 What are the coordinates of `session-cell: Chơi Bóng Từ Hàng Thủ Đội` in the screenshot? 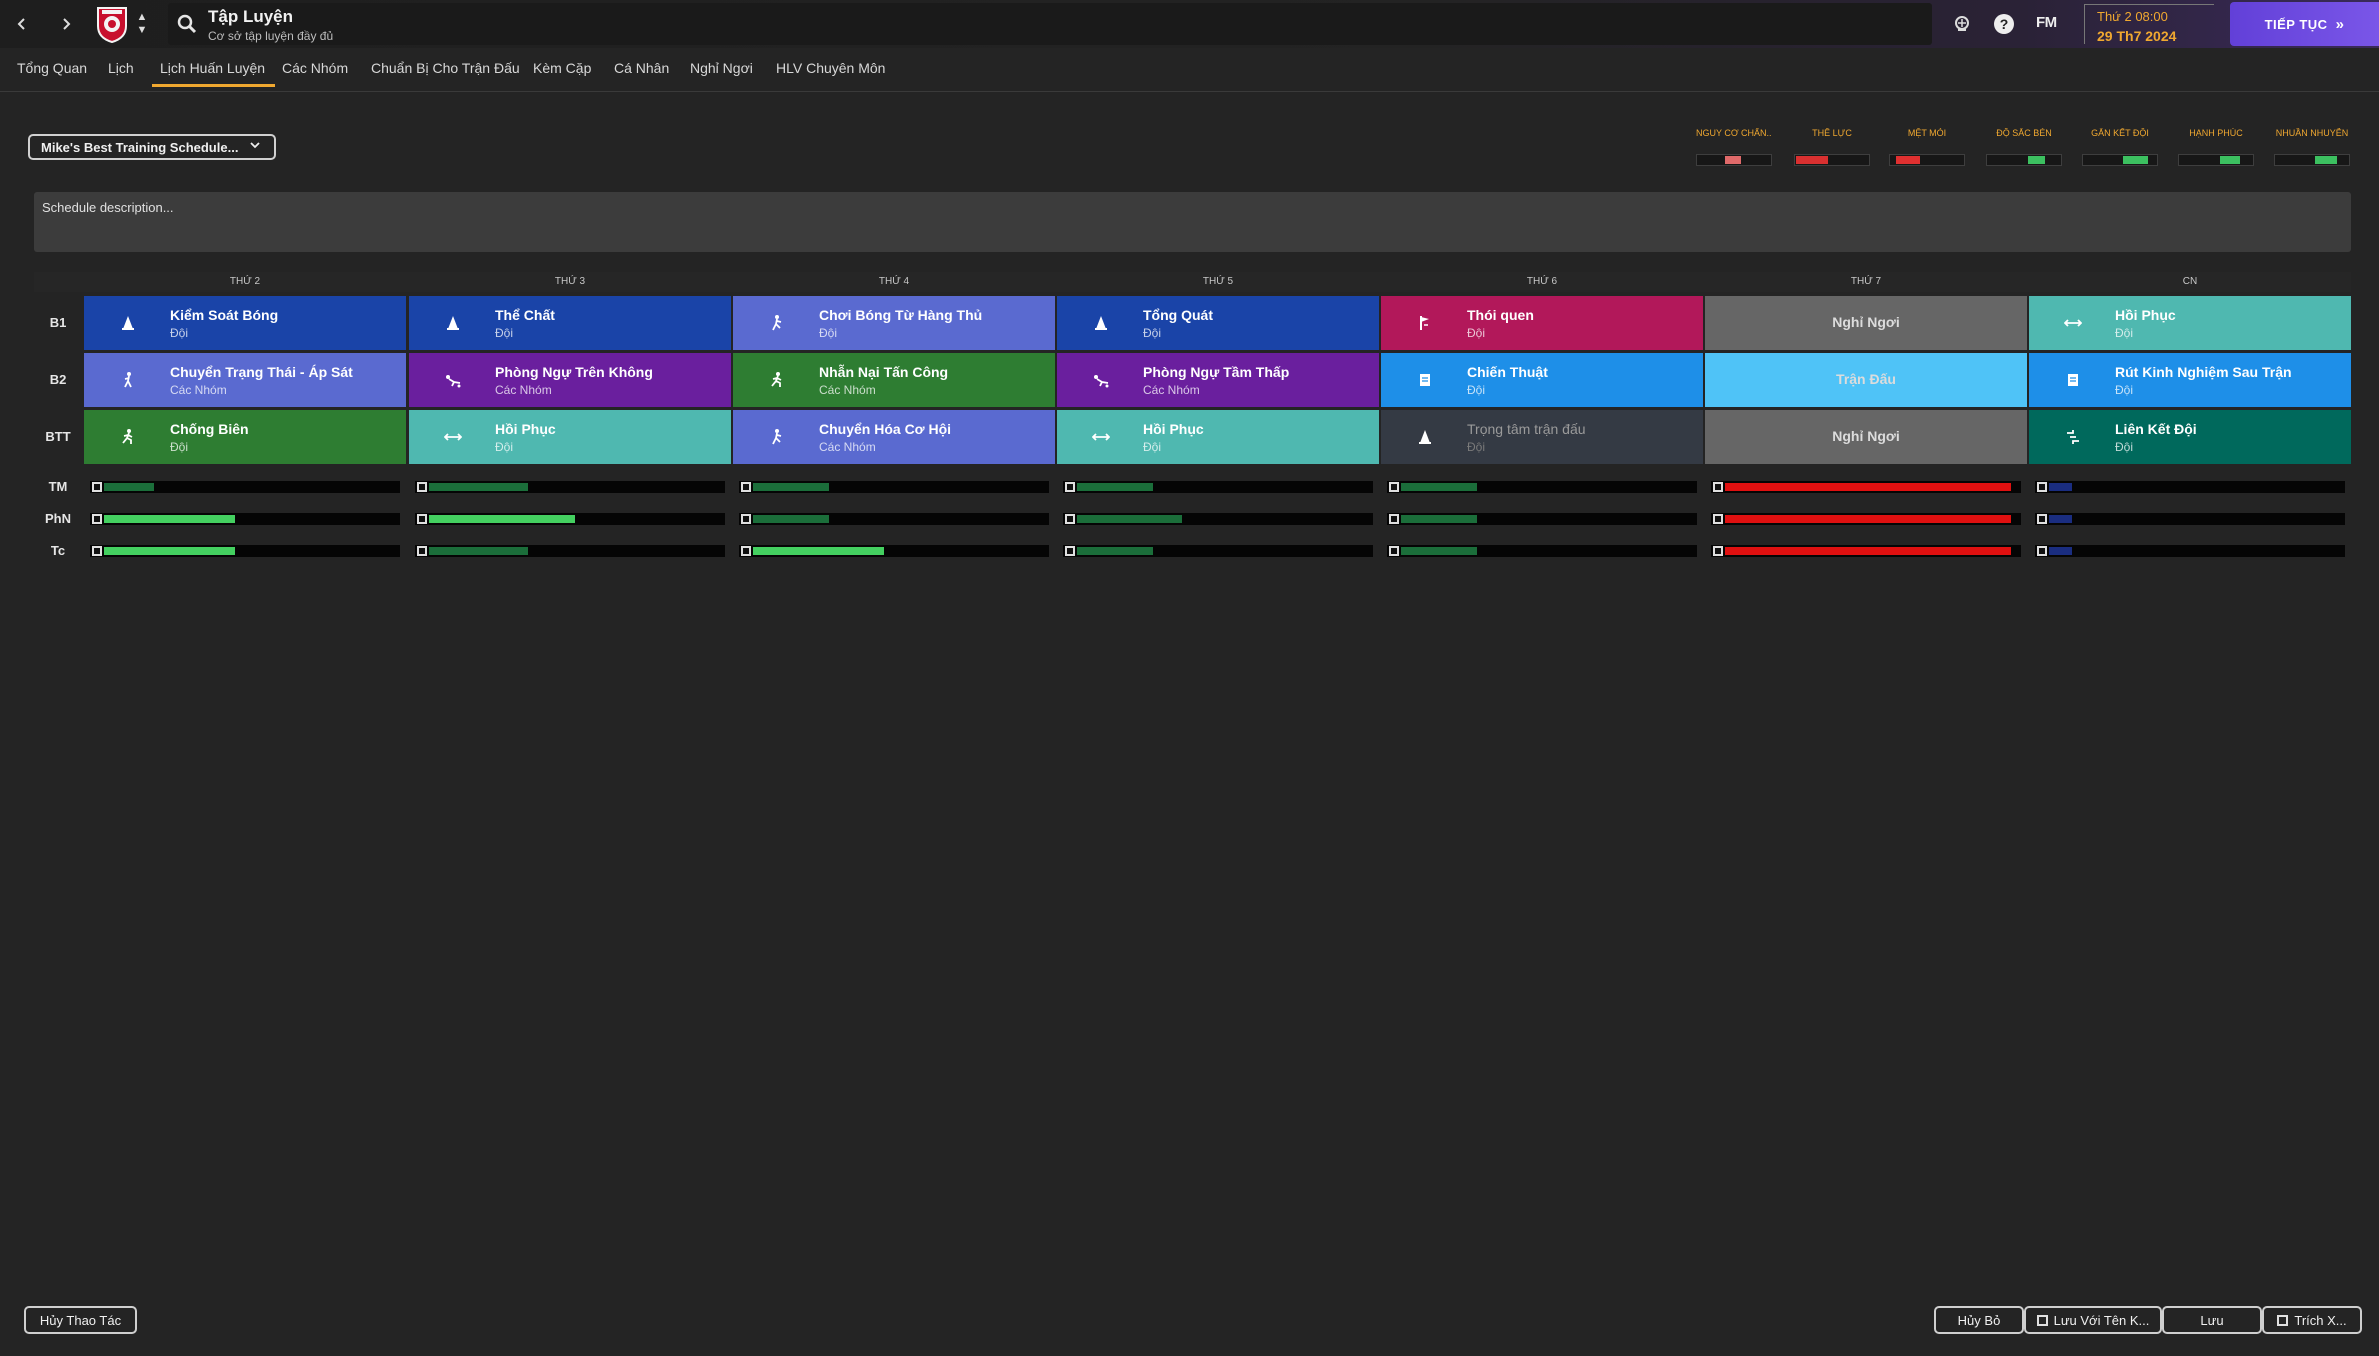 It's located at (894, 323).